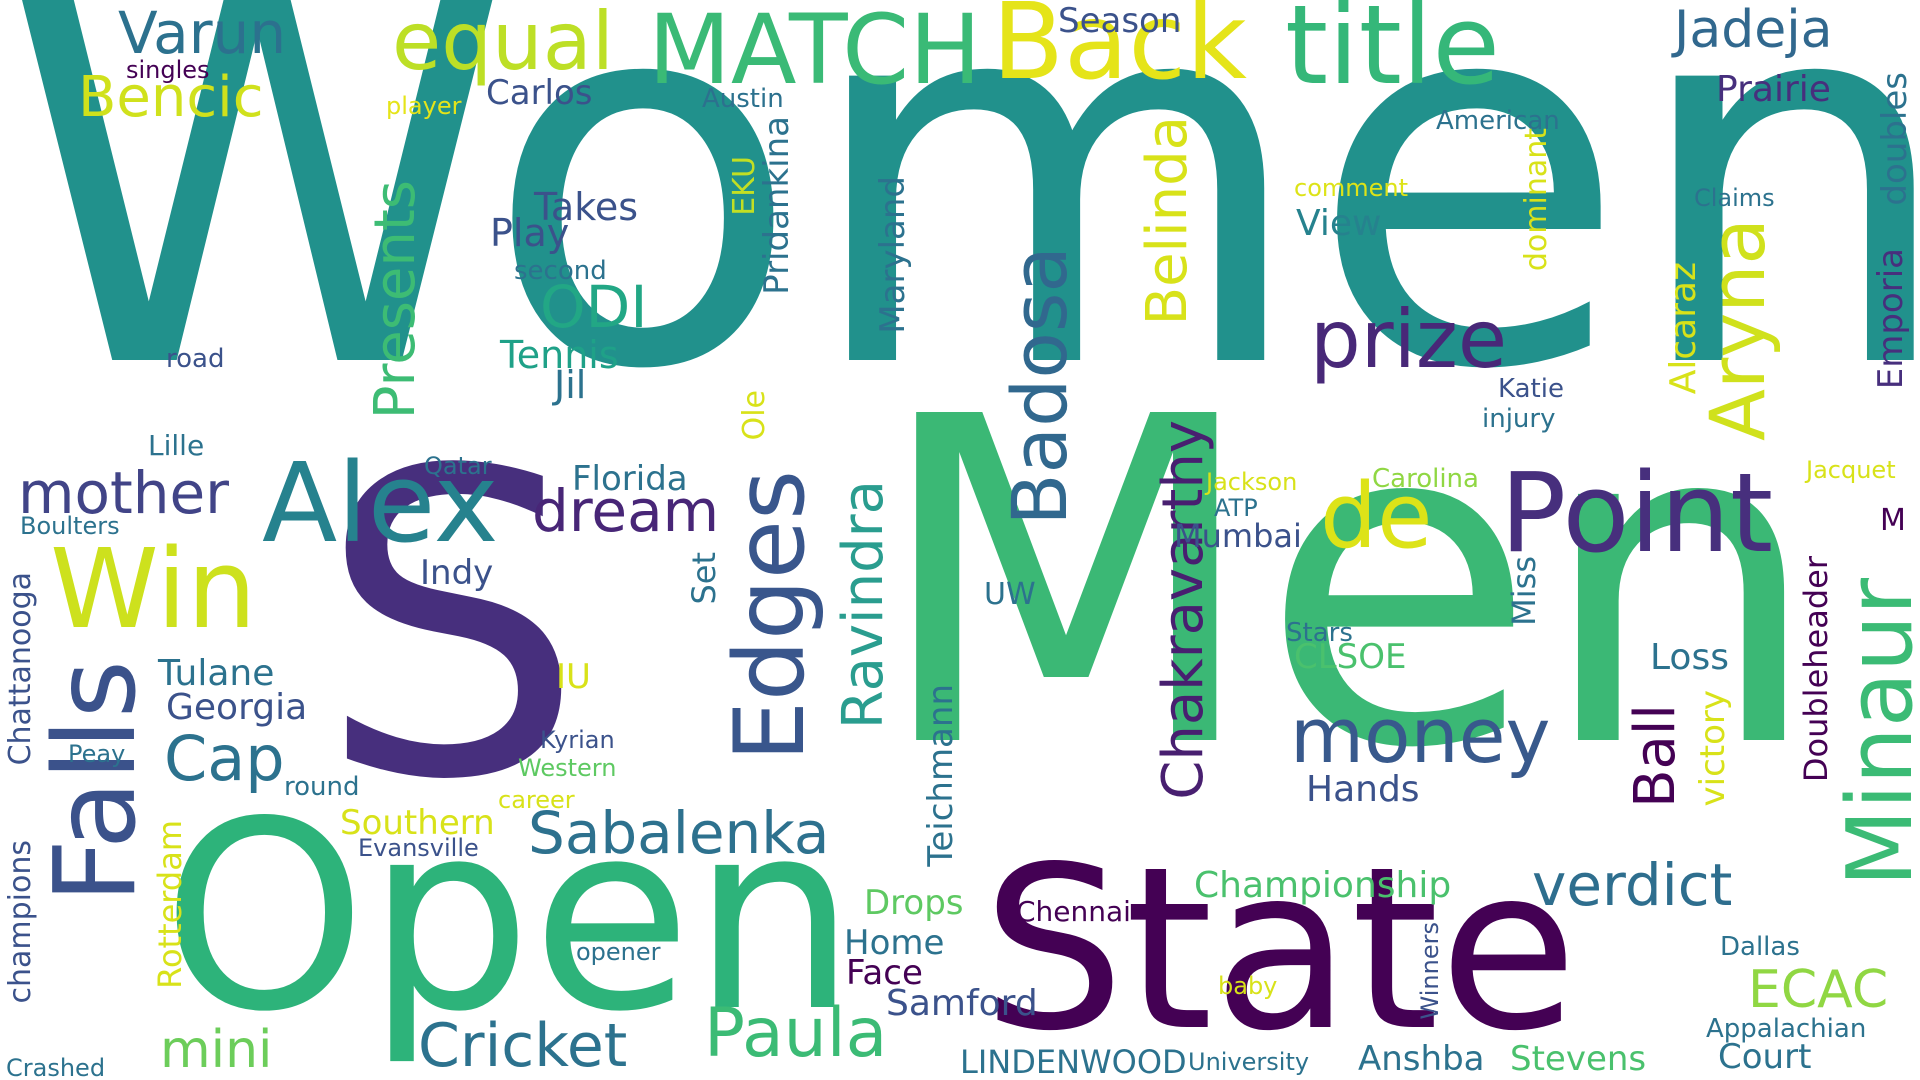 The height and width of the screenshot is (1080, 1920). What do you see at coordinates (503, 44) in the screenshot?
I see `word-equal: equal` at bounding box center [503, 44].